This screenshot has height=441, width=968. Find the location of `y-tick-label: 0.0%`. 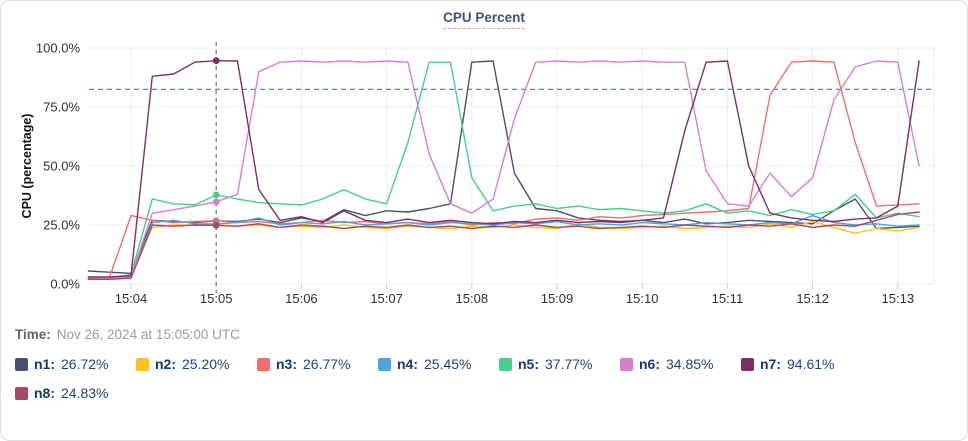

y-tick-label: 0.0% is located at coordinates (65, 284).